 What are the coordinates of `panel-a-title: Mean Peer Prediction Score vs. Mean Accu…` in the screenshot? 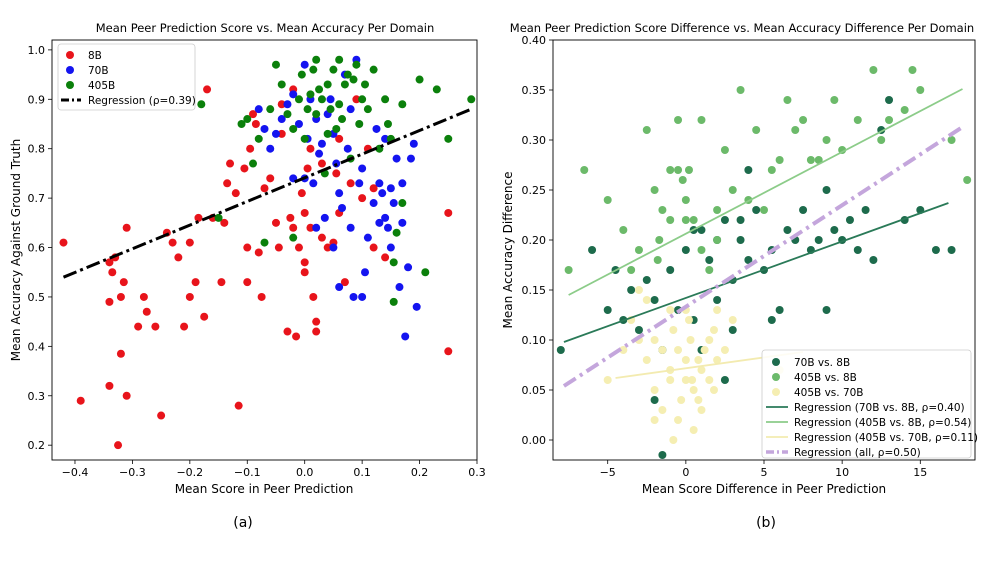 It's located at (265, 28).